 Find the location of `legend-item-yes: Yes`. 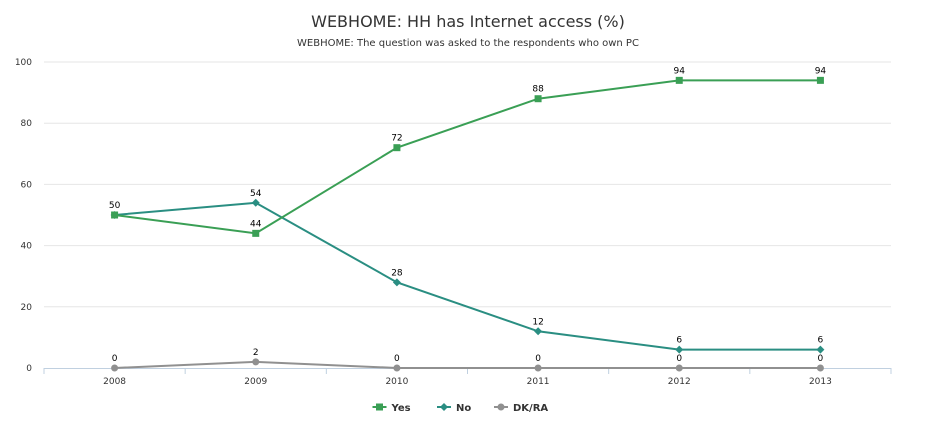

legend-item-yes: Yes is located at coordinates (391, 408).